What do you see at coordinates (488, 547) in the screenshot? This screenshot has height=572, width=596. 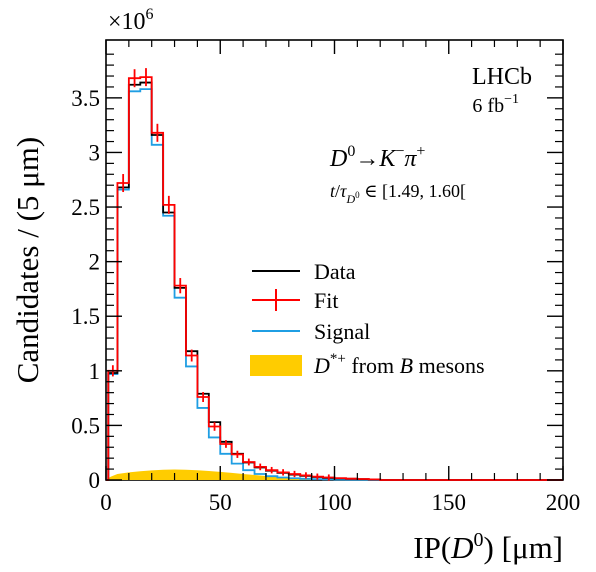 I see `x-axis-label: IP(D0) [μm]` at bounding box center [488, 547].